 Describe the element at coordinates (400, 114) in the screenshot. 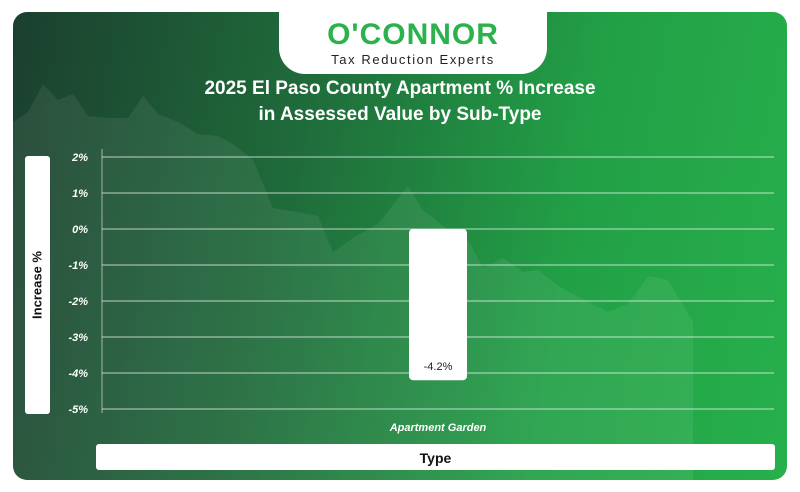

I see `chart-title-line-2: in Assessed Value by Sub-Type` at that location.